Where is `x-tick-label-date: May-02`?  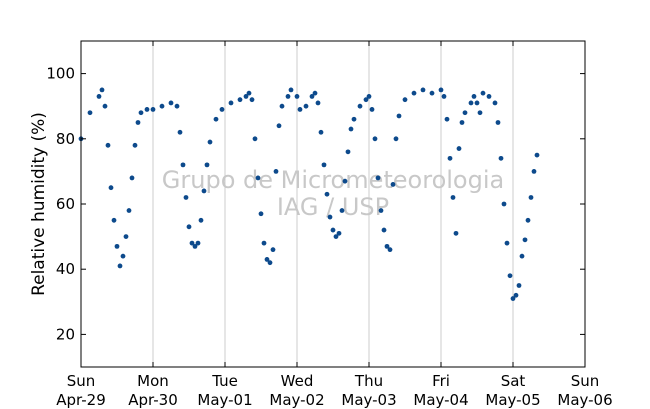 x-tick-label-date: May-02 is located at coordinates (296, 400).